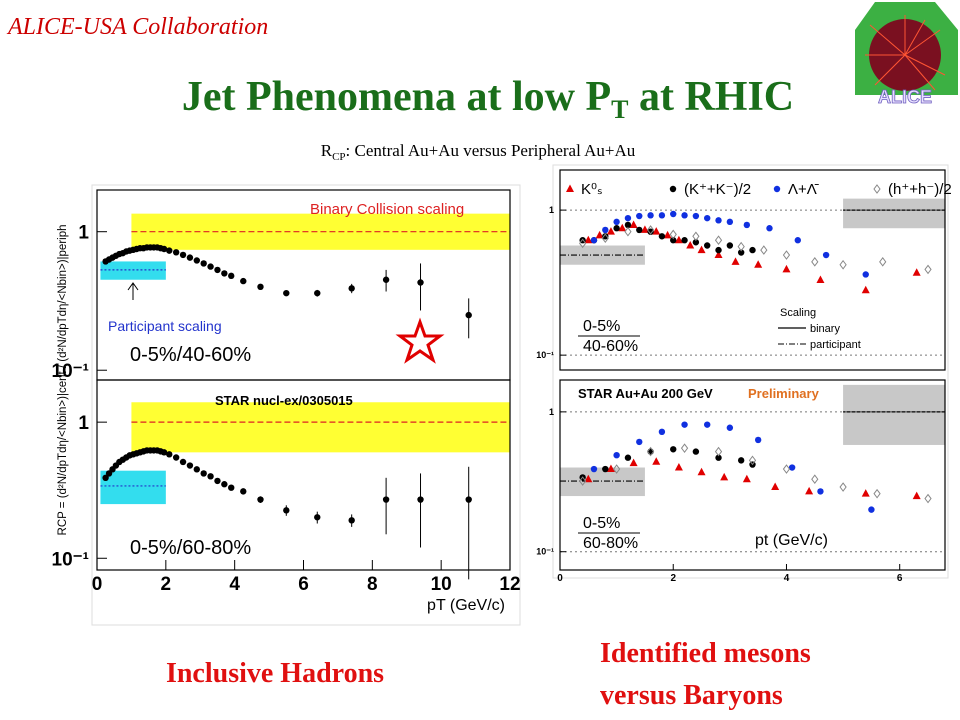 This screenshot has width=960, height=720. What do you see at coordinates (711, 97) in the screenshot?
I see `title-tail: at RHIC` at bounding box center [711, 97].